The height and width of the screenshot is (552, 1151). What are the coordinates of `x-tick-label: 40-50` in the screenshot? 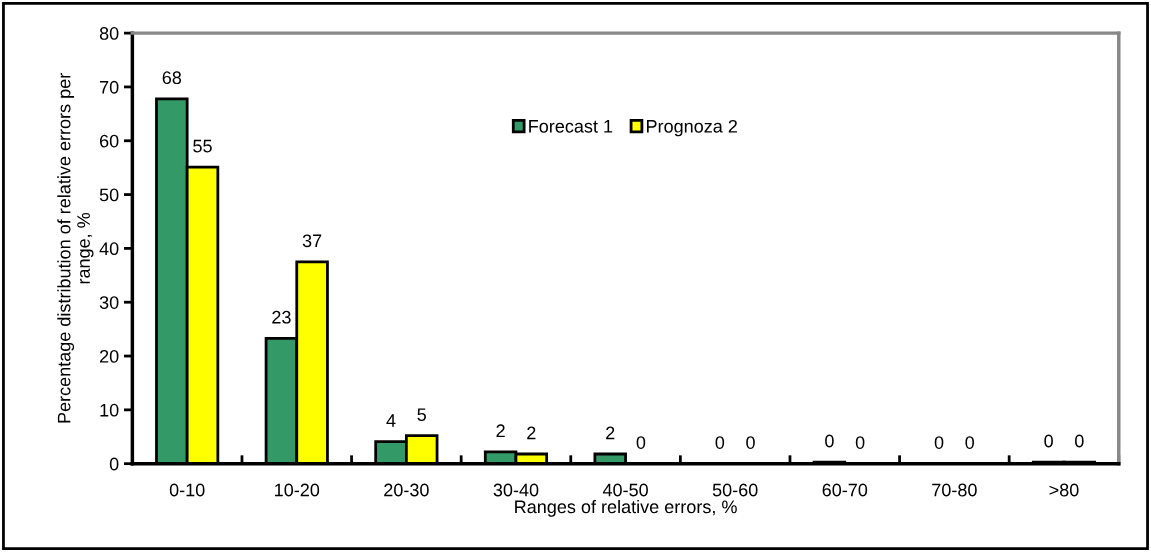 It's located at (625, 490).